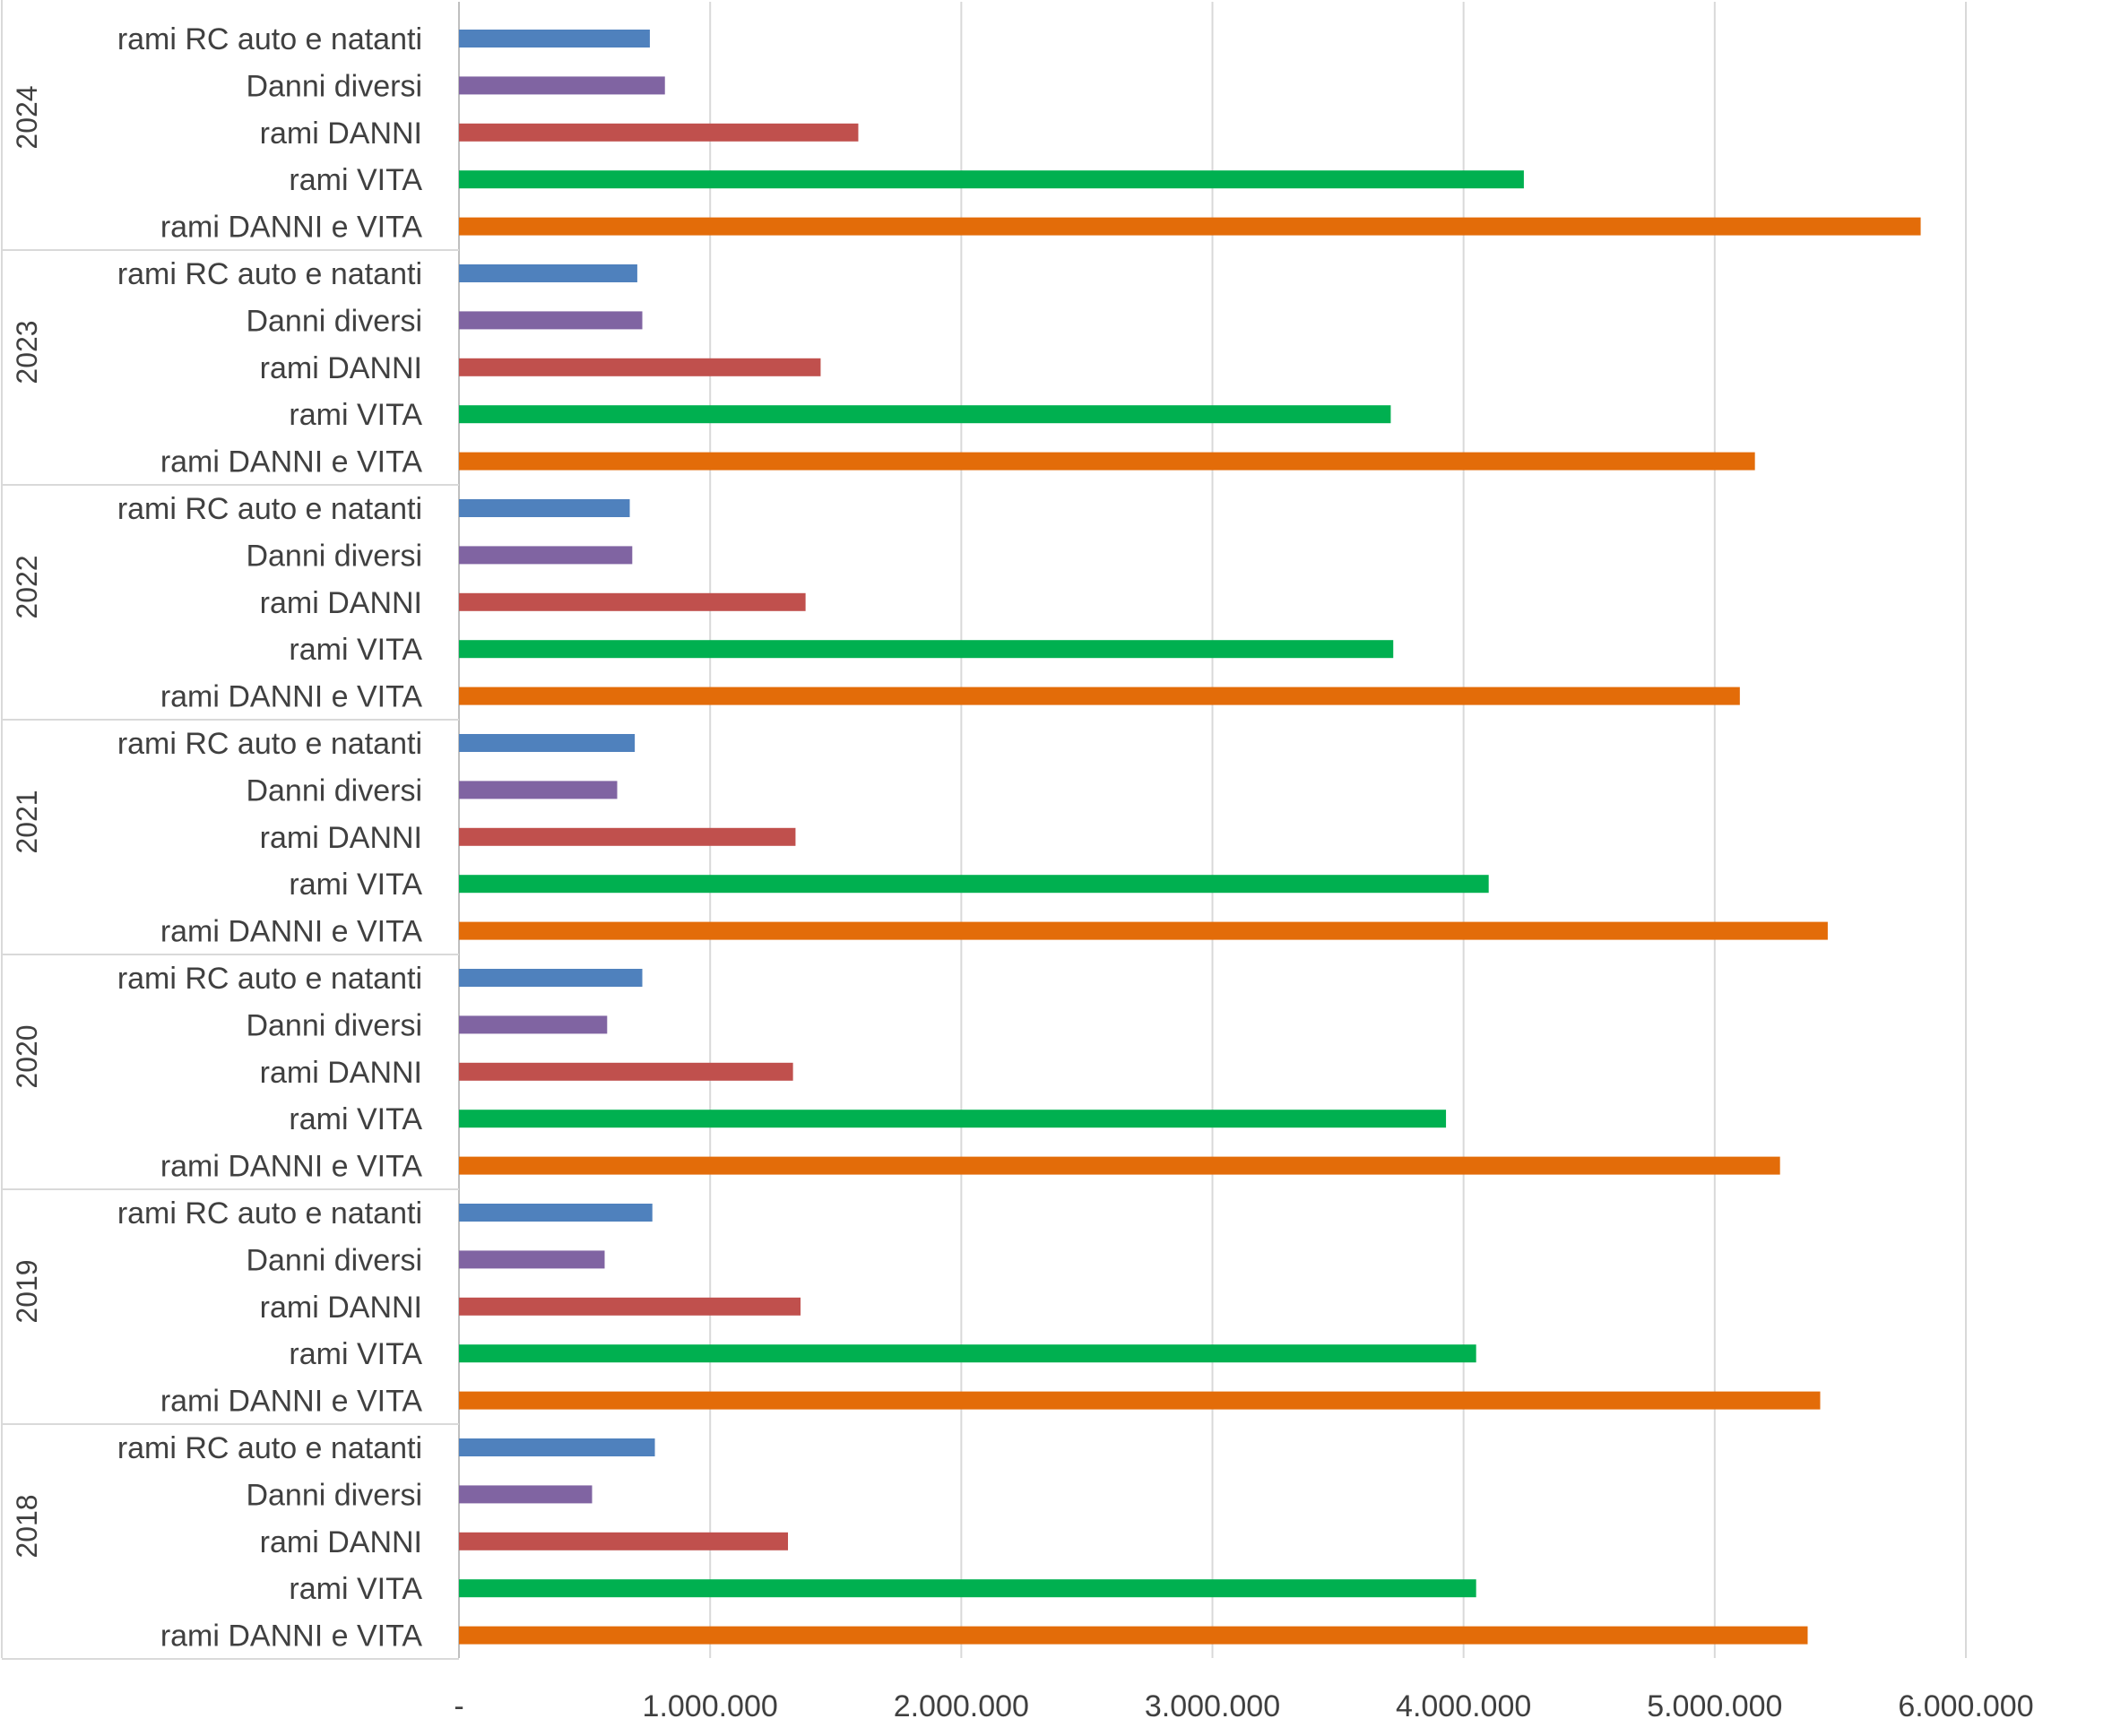  Describe the element at coordinates (925, 414) in the screenshot. I see `bar-2023-rami-vita` at that location.